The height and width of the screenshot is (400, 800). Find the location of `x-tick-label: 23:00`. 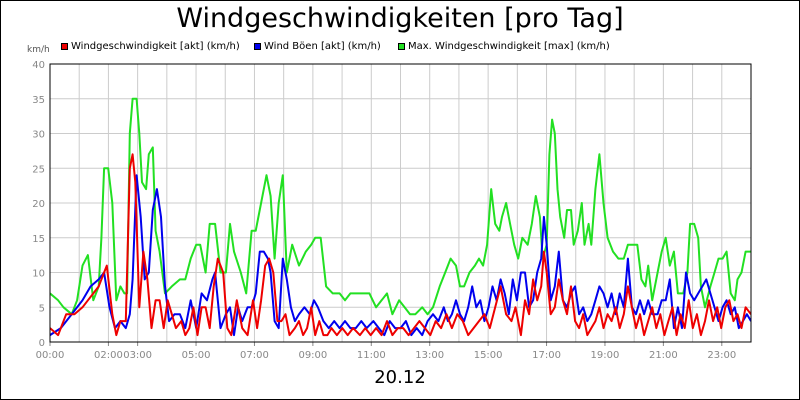

x-tick-label: 23:00 is located at coordinates (721, 355).